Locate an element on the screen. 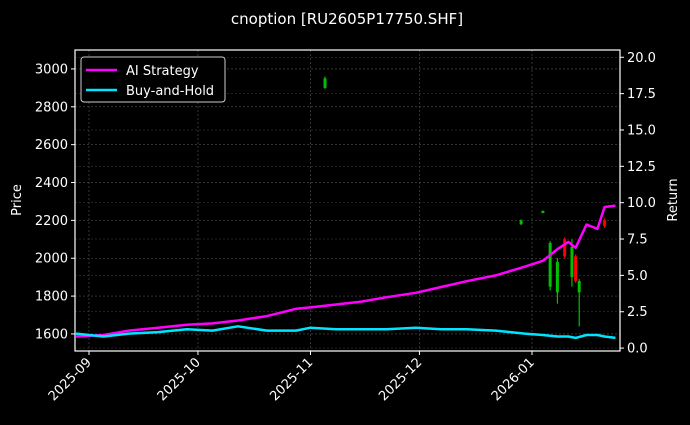 This screenshot has height=425, width=690. y-right-tick-label: 5.0 is located at coordinates (637, 276).